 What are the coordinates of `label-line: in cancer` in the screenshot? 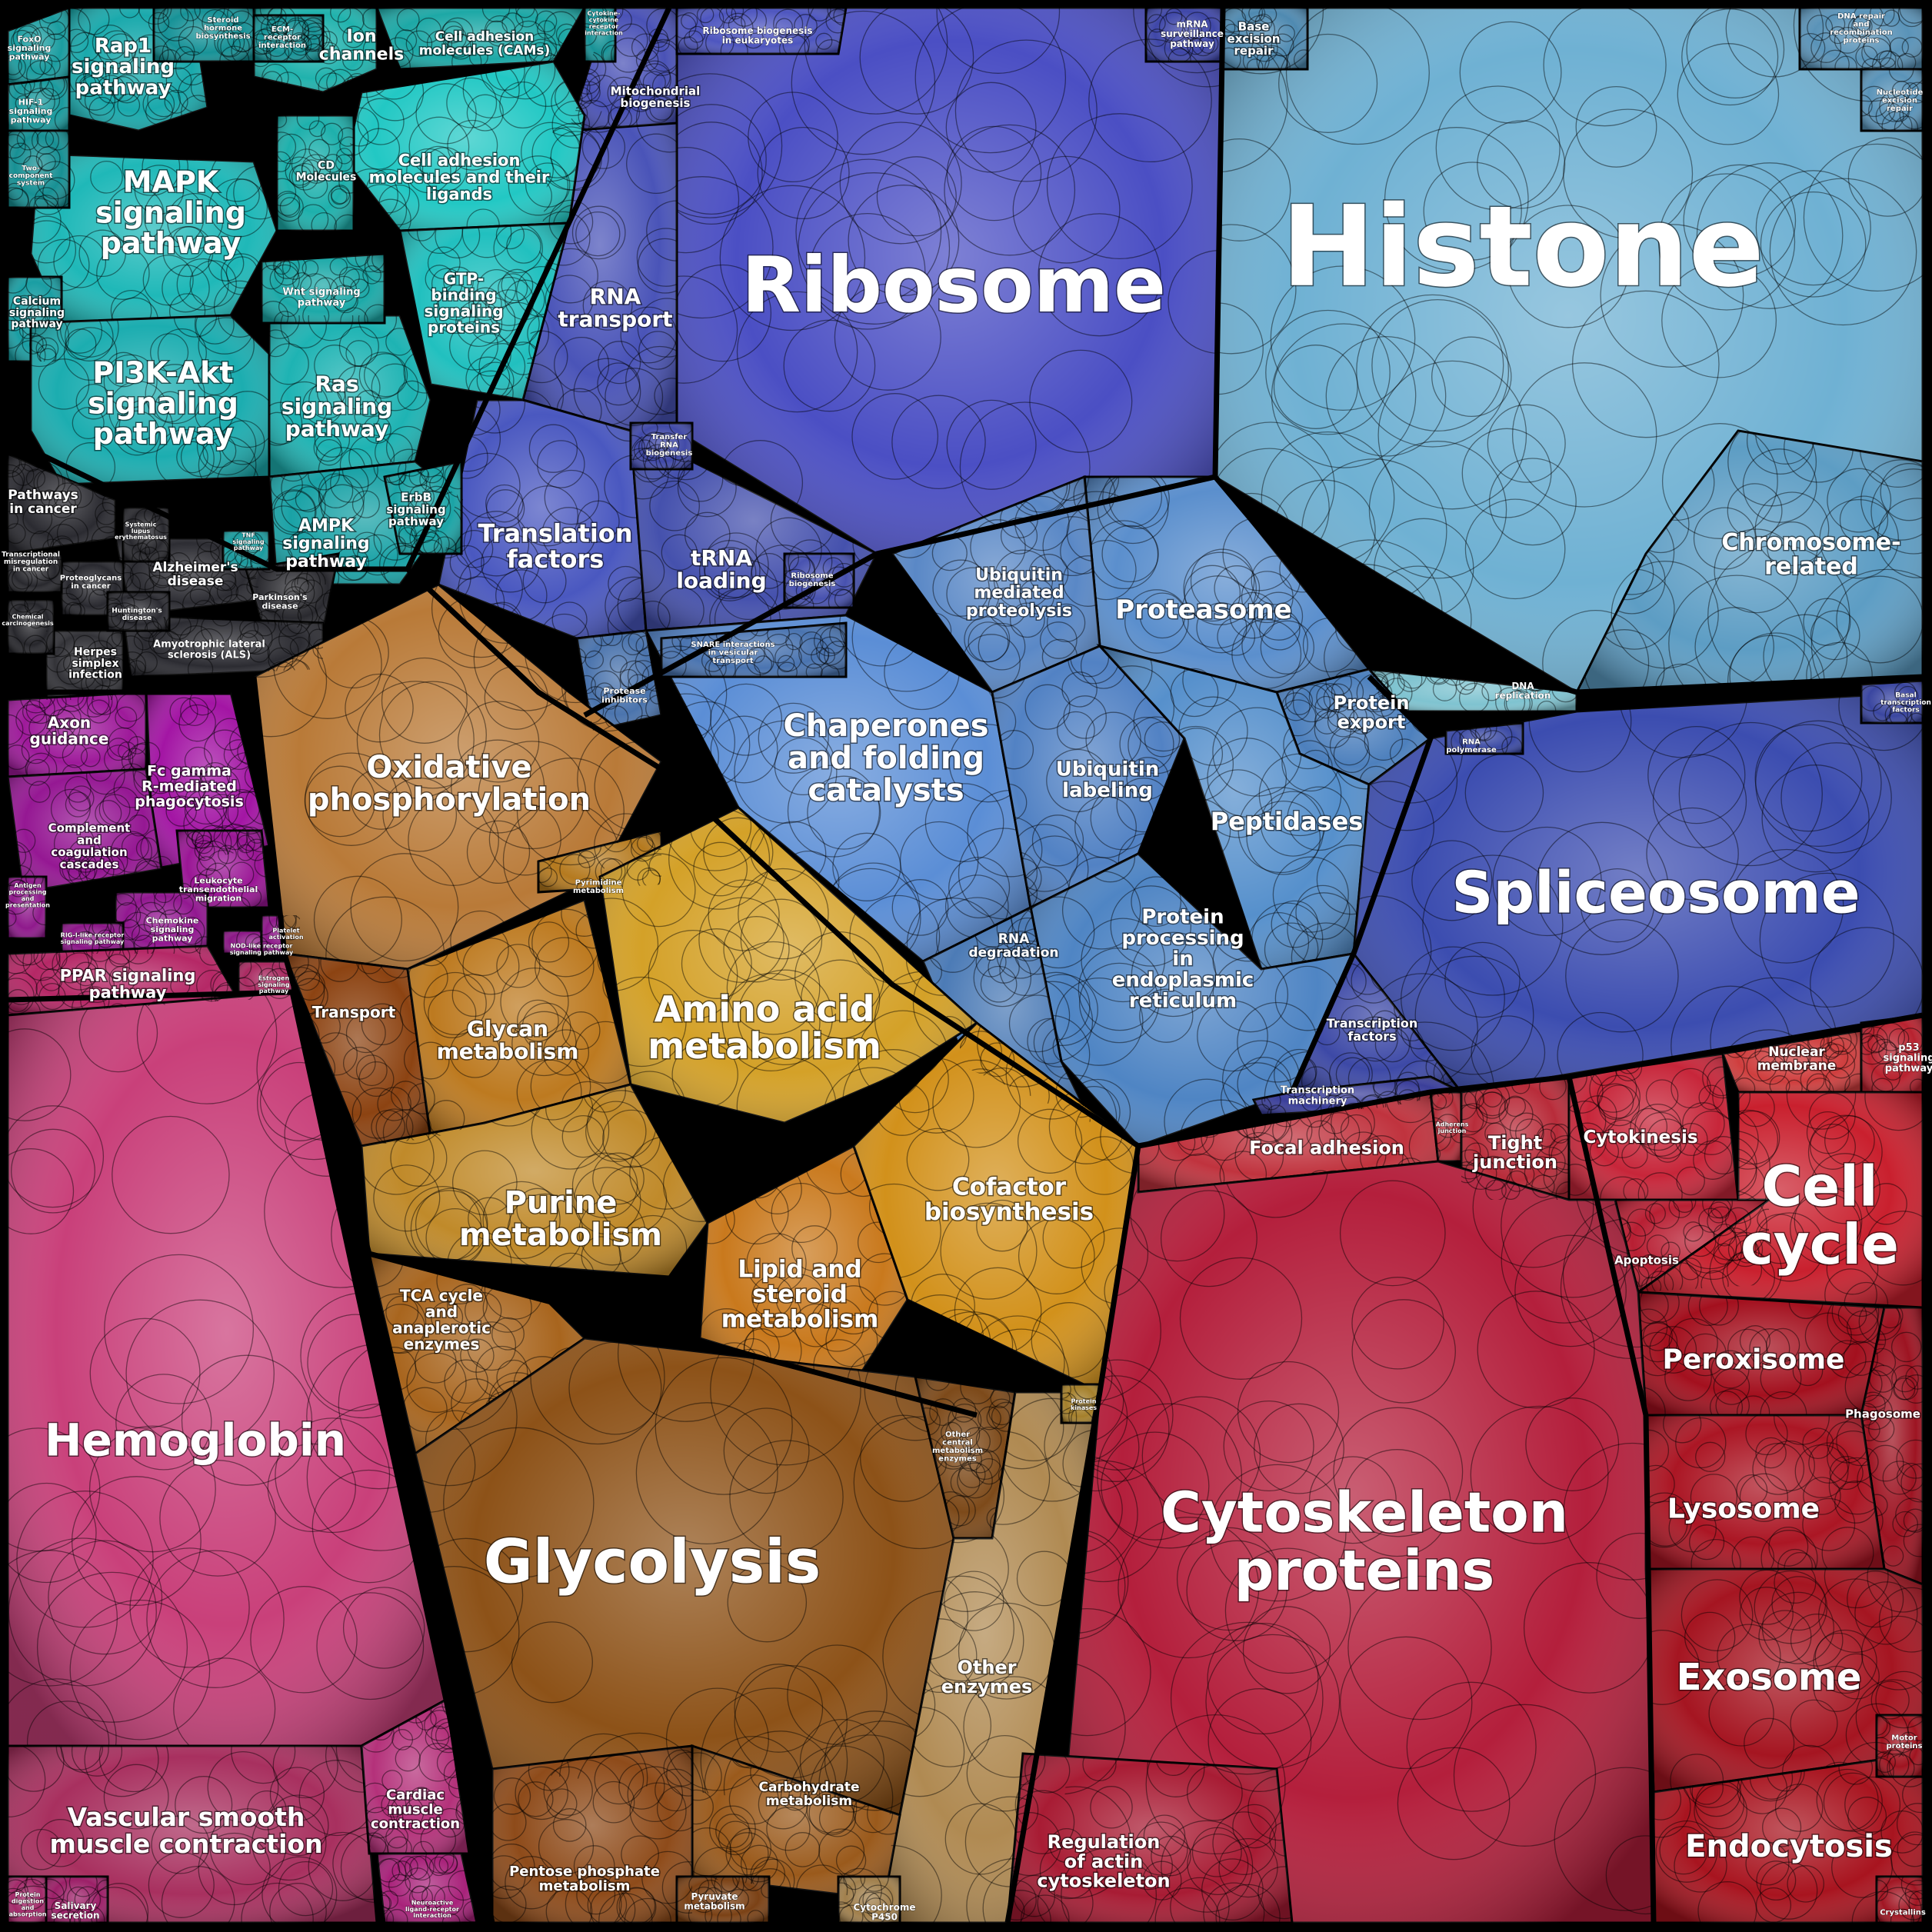 It's located at (31, 570).